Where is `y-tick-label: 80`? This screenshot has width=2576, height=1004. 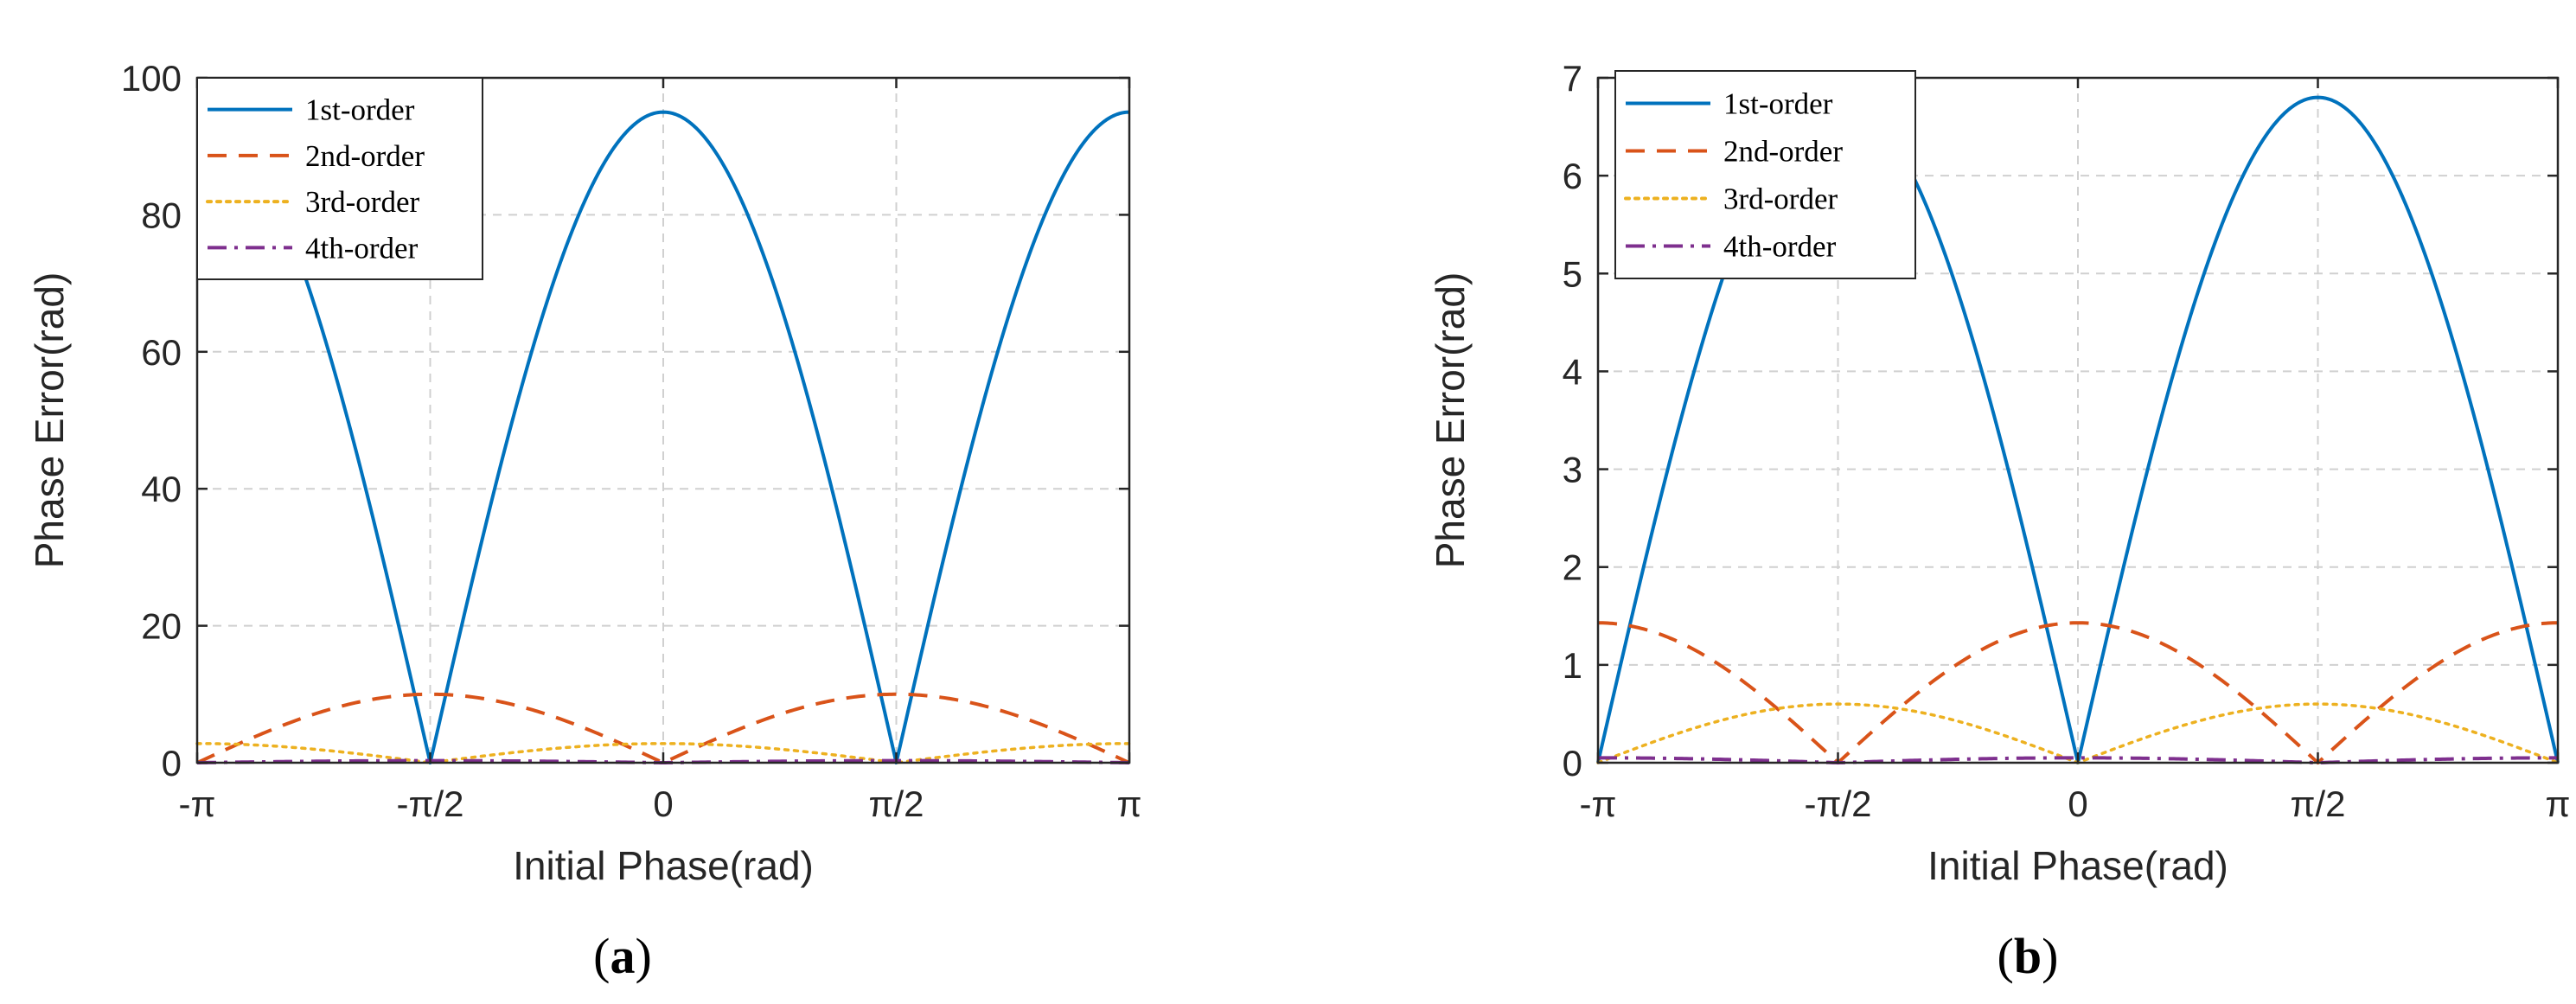
y-tick-label: 80 is located at coordinates (162, 215).